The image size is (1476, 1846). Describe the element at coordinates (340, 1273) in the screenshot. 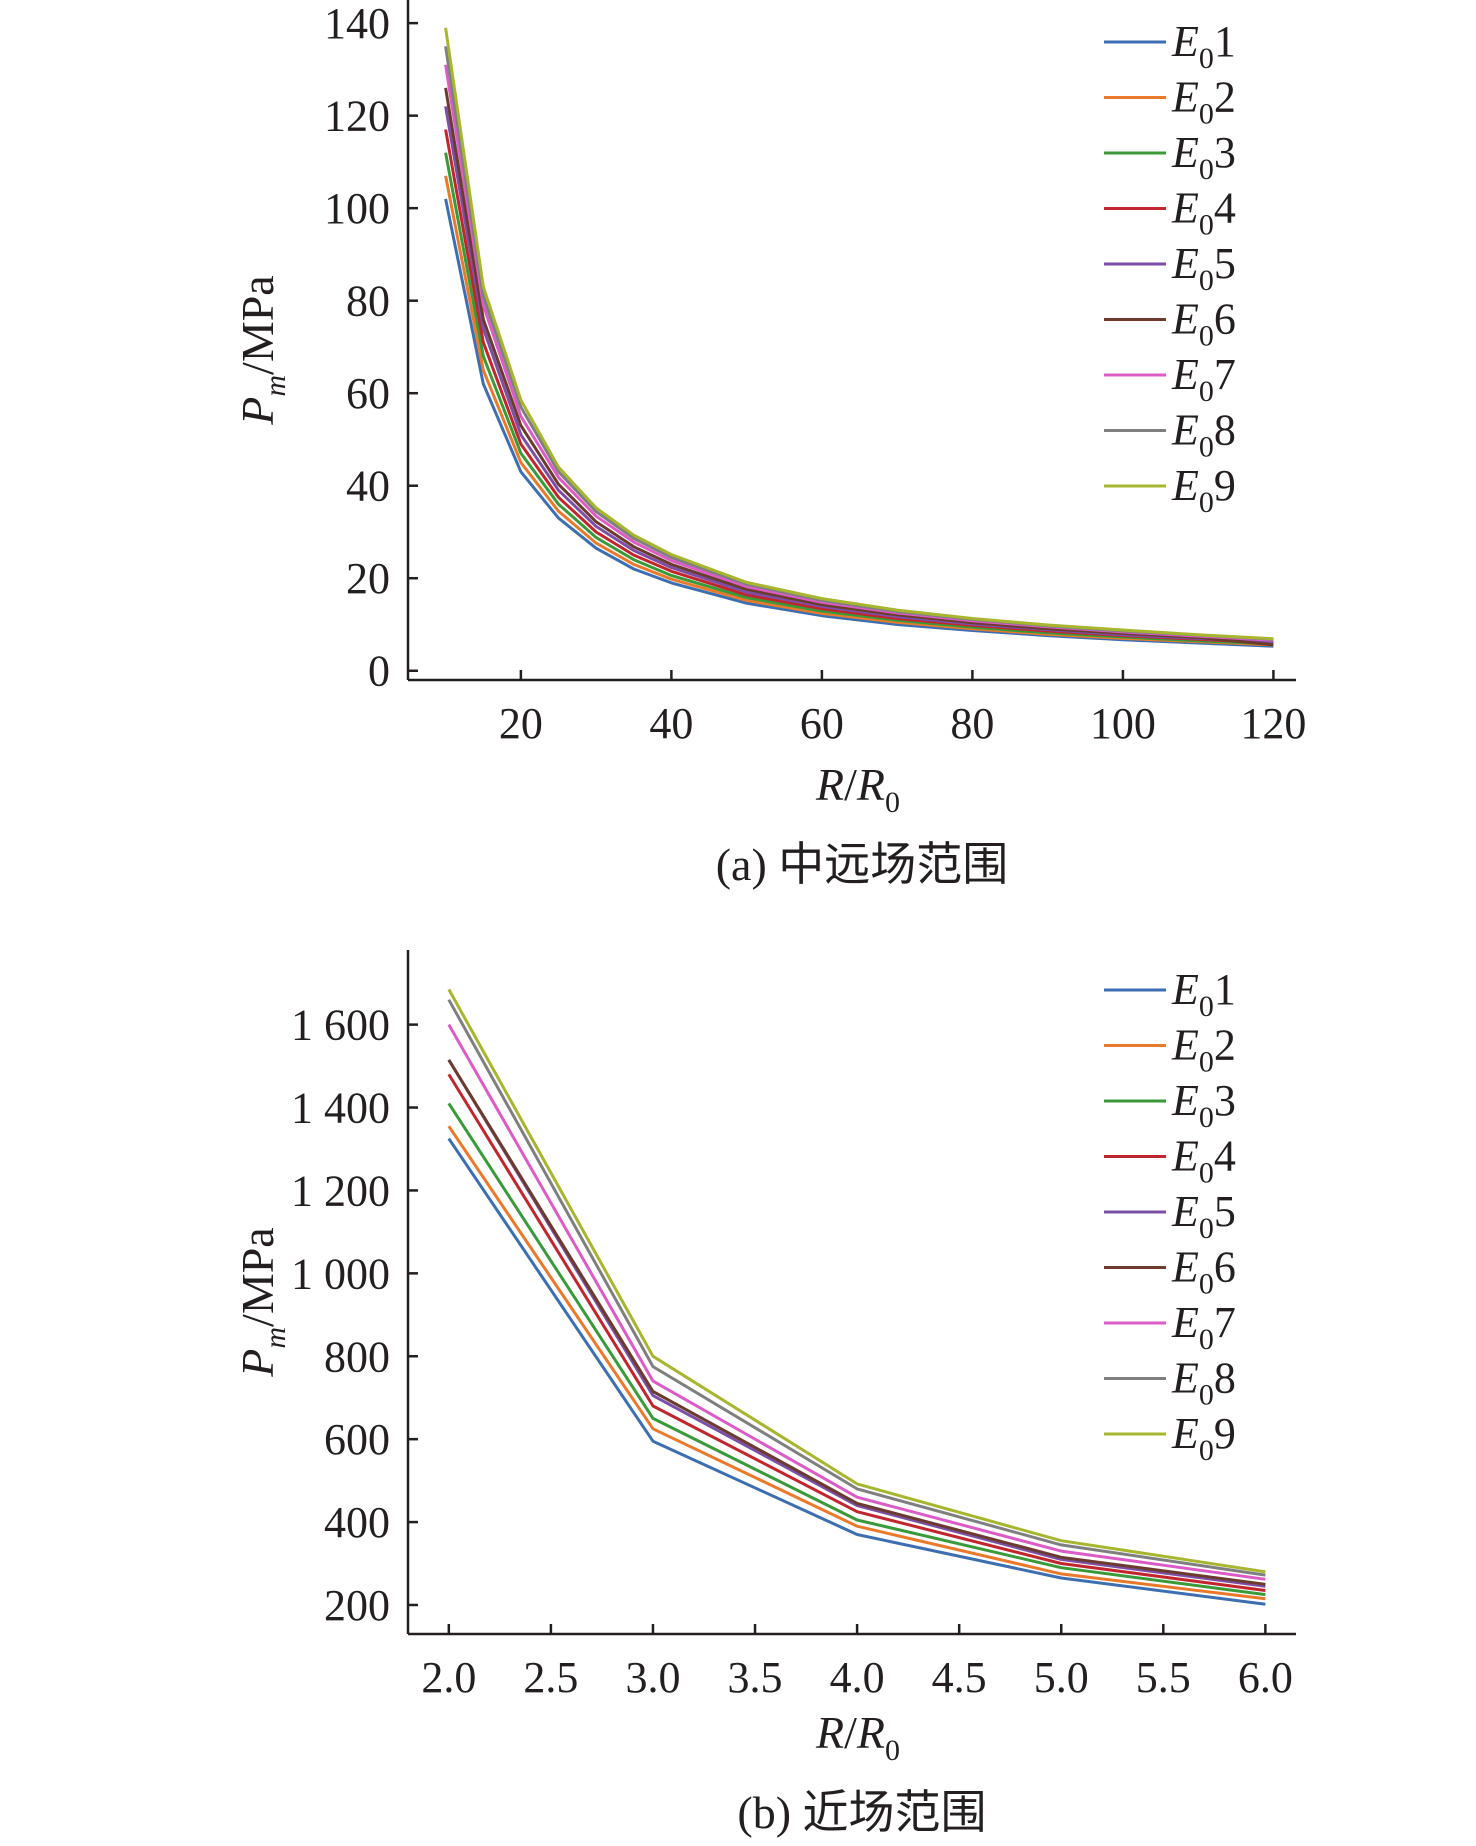

I see `y-tick-label: 1 000` at that location.